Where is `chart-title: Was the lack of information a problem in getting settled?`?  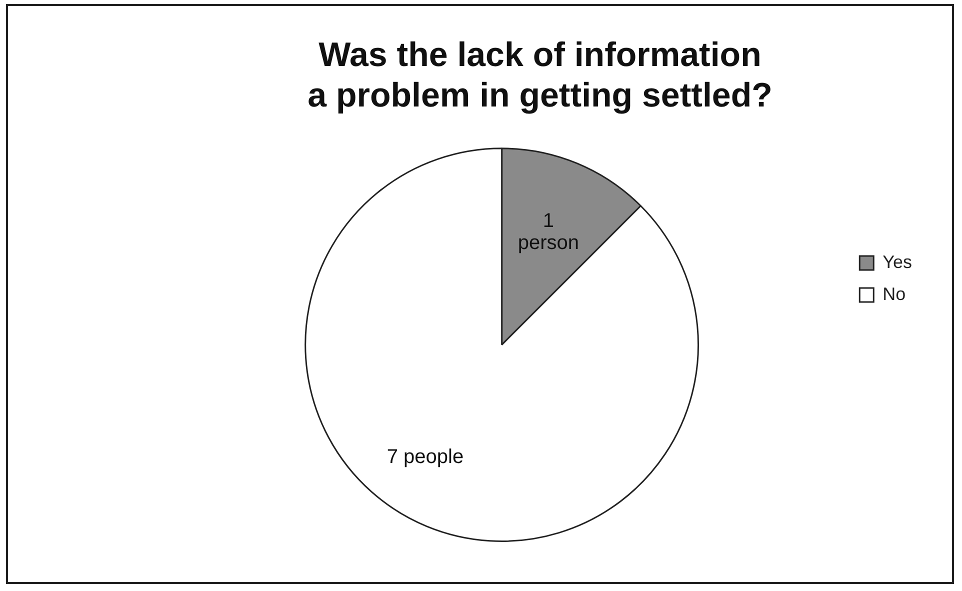 chart-title: Was the lack of information a problem in getting settled? is located at coordinates (540, 75).